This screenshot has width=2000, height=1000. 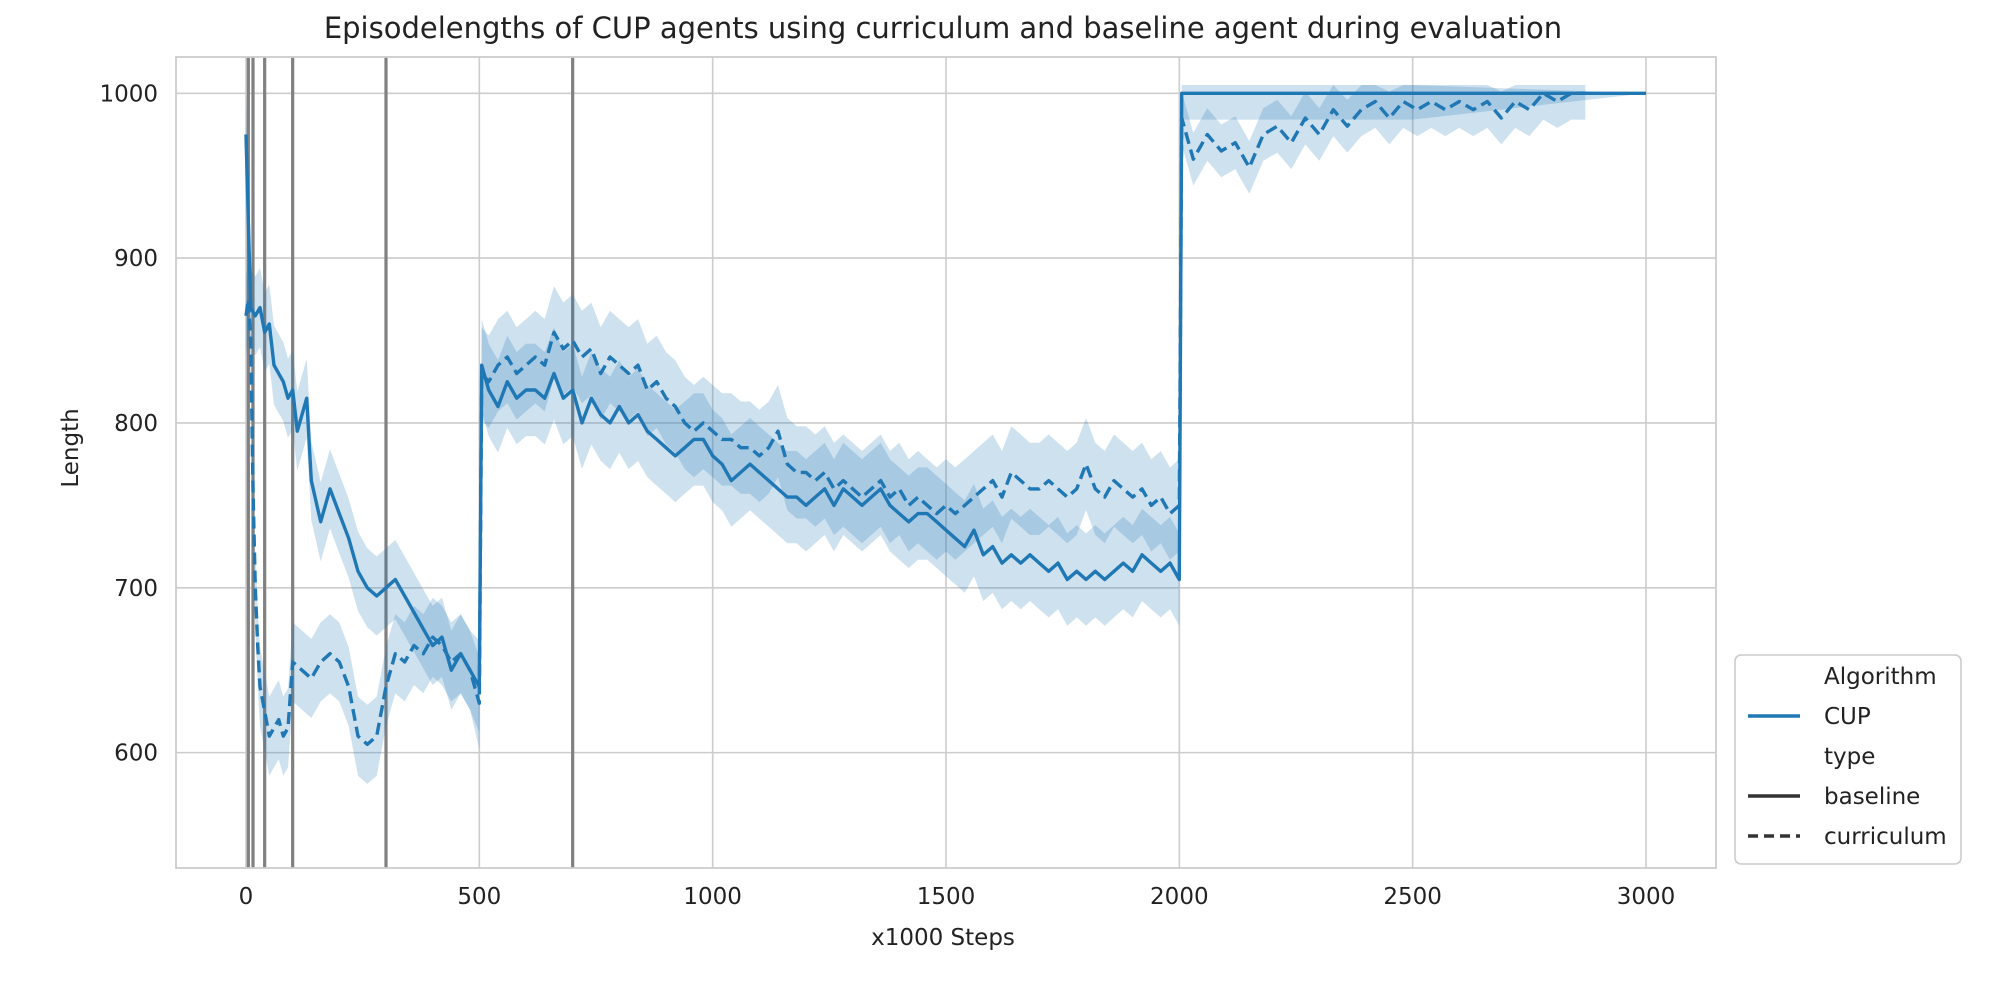 I want to click on legend-title-type: type, so click(x=1849, y=757).